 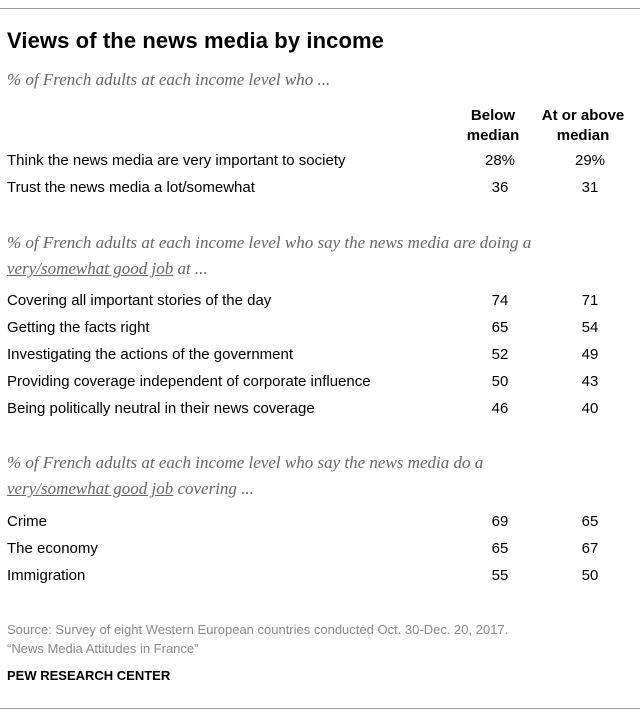 I want to click on value-above-median: 40, so click(x=590, y=408).